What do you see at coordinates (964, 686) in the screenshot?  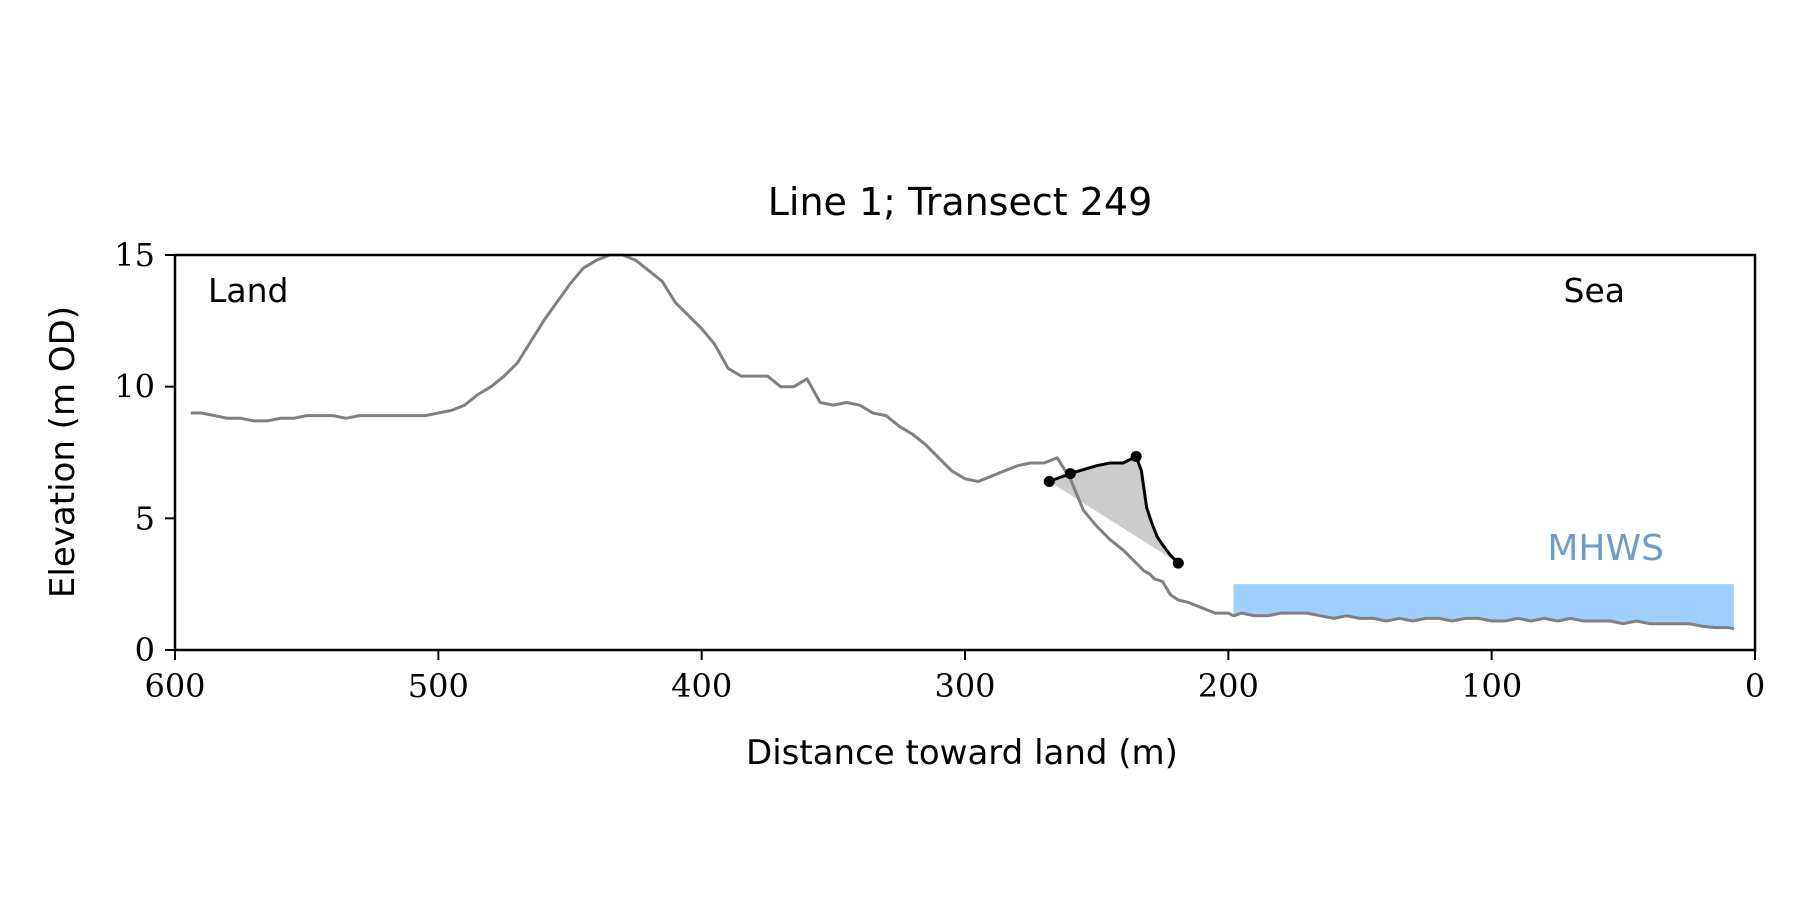 I see `x-tick-label: 300` at bounding box center [964, 686].